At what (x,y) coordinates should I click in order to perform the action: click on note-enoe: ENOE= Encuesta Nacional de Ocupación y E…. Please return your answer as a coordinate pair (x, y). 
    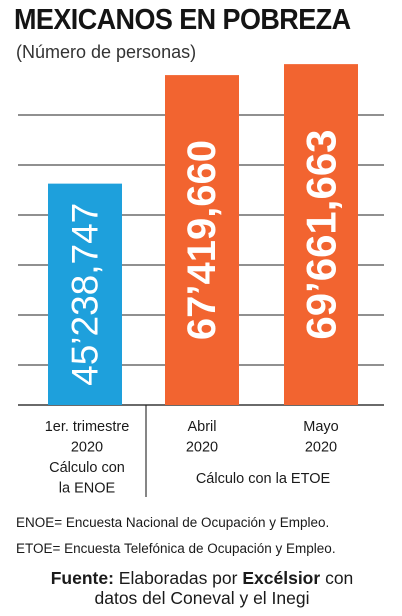
    Looking at the image, I should click on (173, 522).